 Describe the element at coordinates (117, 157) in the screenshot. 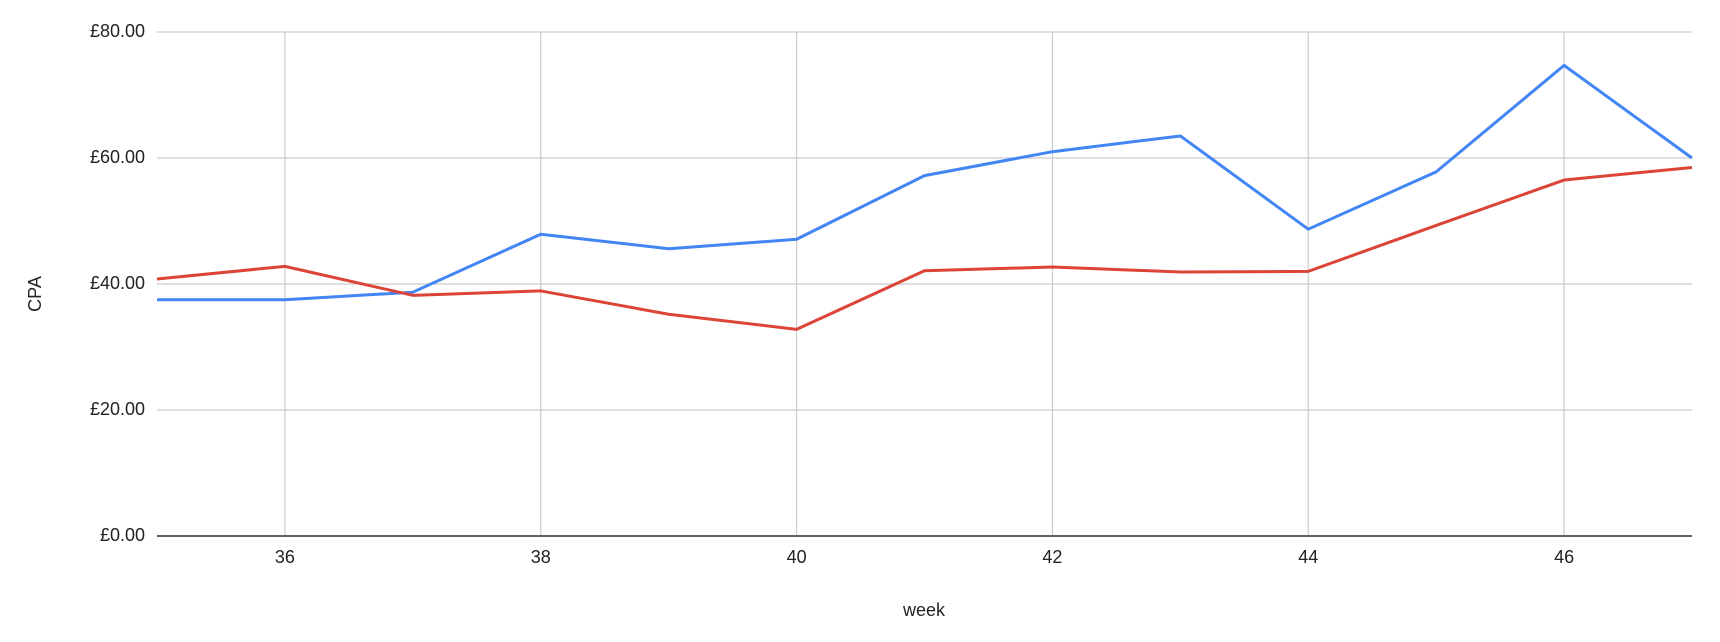

I see `y-tick-label: £60.00` at that location.